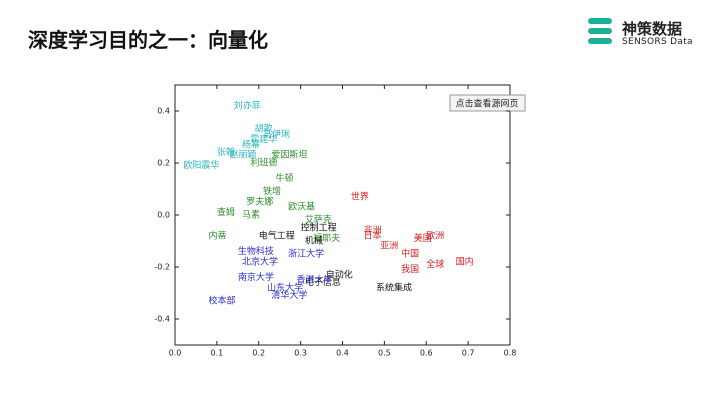  What do you see at coordinates (226, 152) in the screenshot?
I see `word-point: 张翰` at bounding box center [226, 152].